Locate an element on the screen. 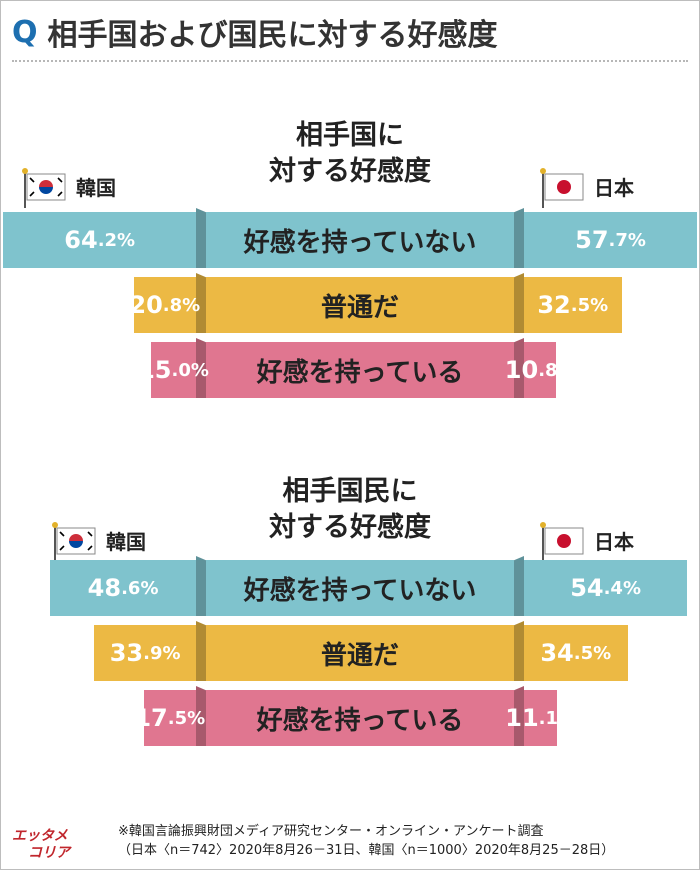 This screenshot has width=700, height=870. japan-bar: 54.4% is located at coordinates (606, 588).